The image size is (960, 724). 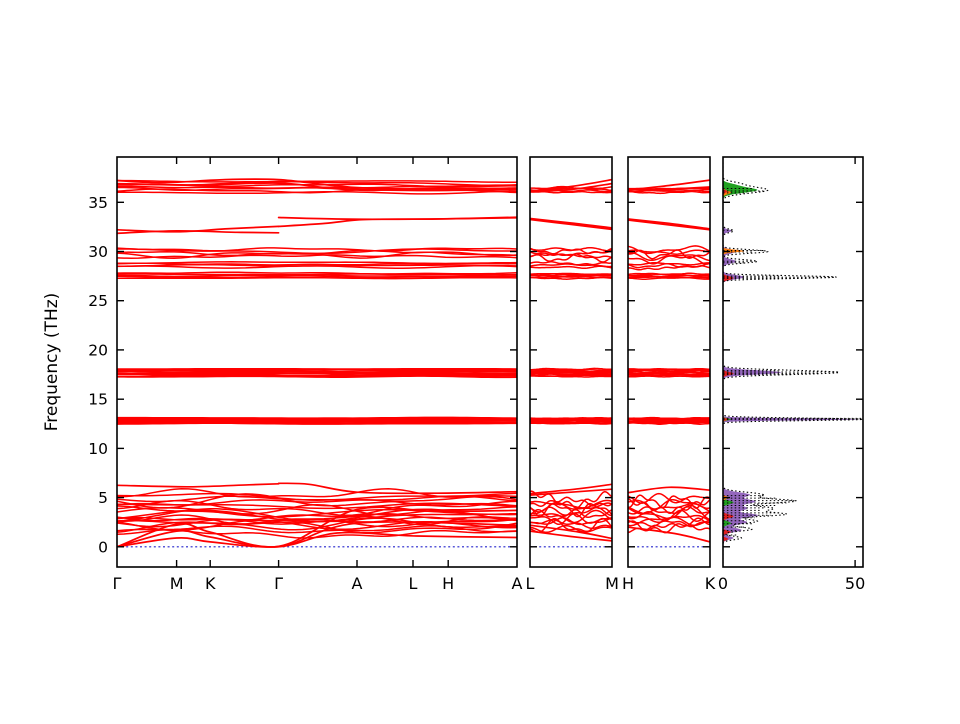 What do you see at coordinates (52, 362) in the screenshot?
I see `y-axis-title: Frequency (THz)` at bounding box center [52, 362].